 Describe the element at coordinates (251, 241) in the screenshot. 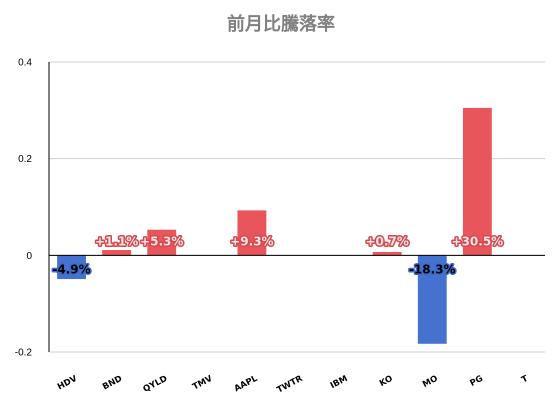

I see `data-label: +9.3%` at that location.